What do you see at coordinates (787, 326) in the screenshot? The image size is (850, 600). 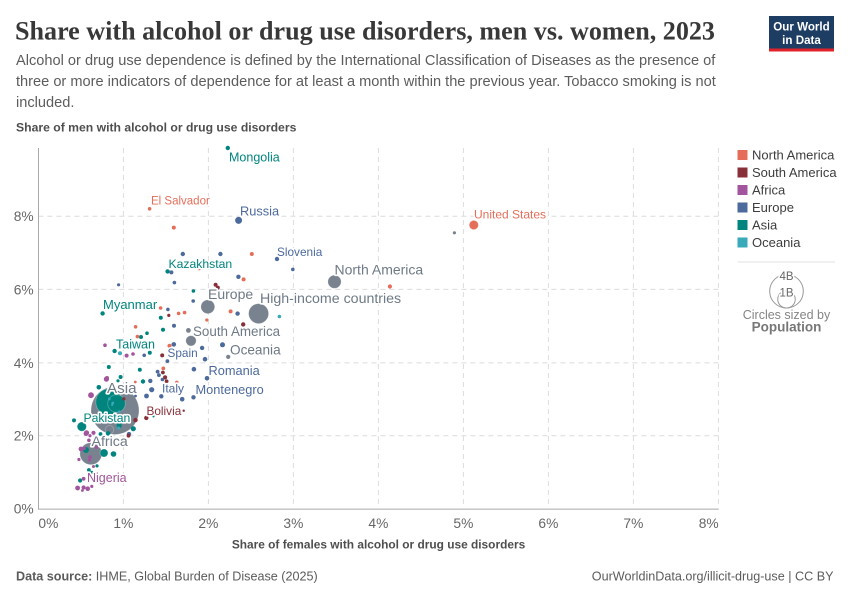 I see `svg-text: Population` at bounding box center [787, 326].